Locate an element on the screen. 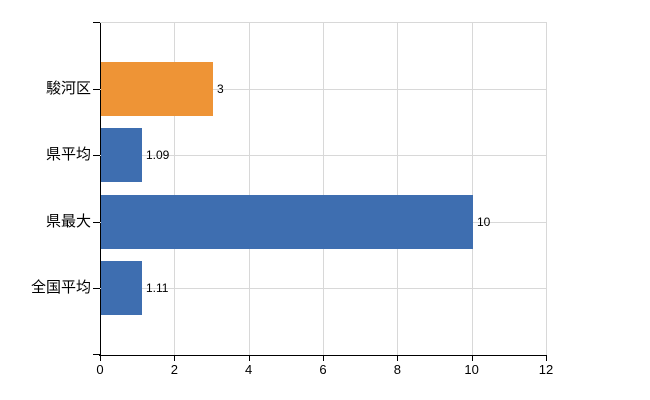  category-label: 県平均 is located at coordinates (68, 154).